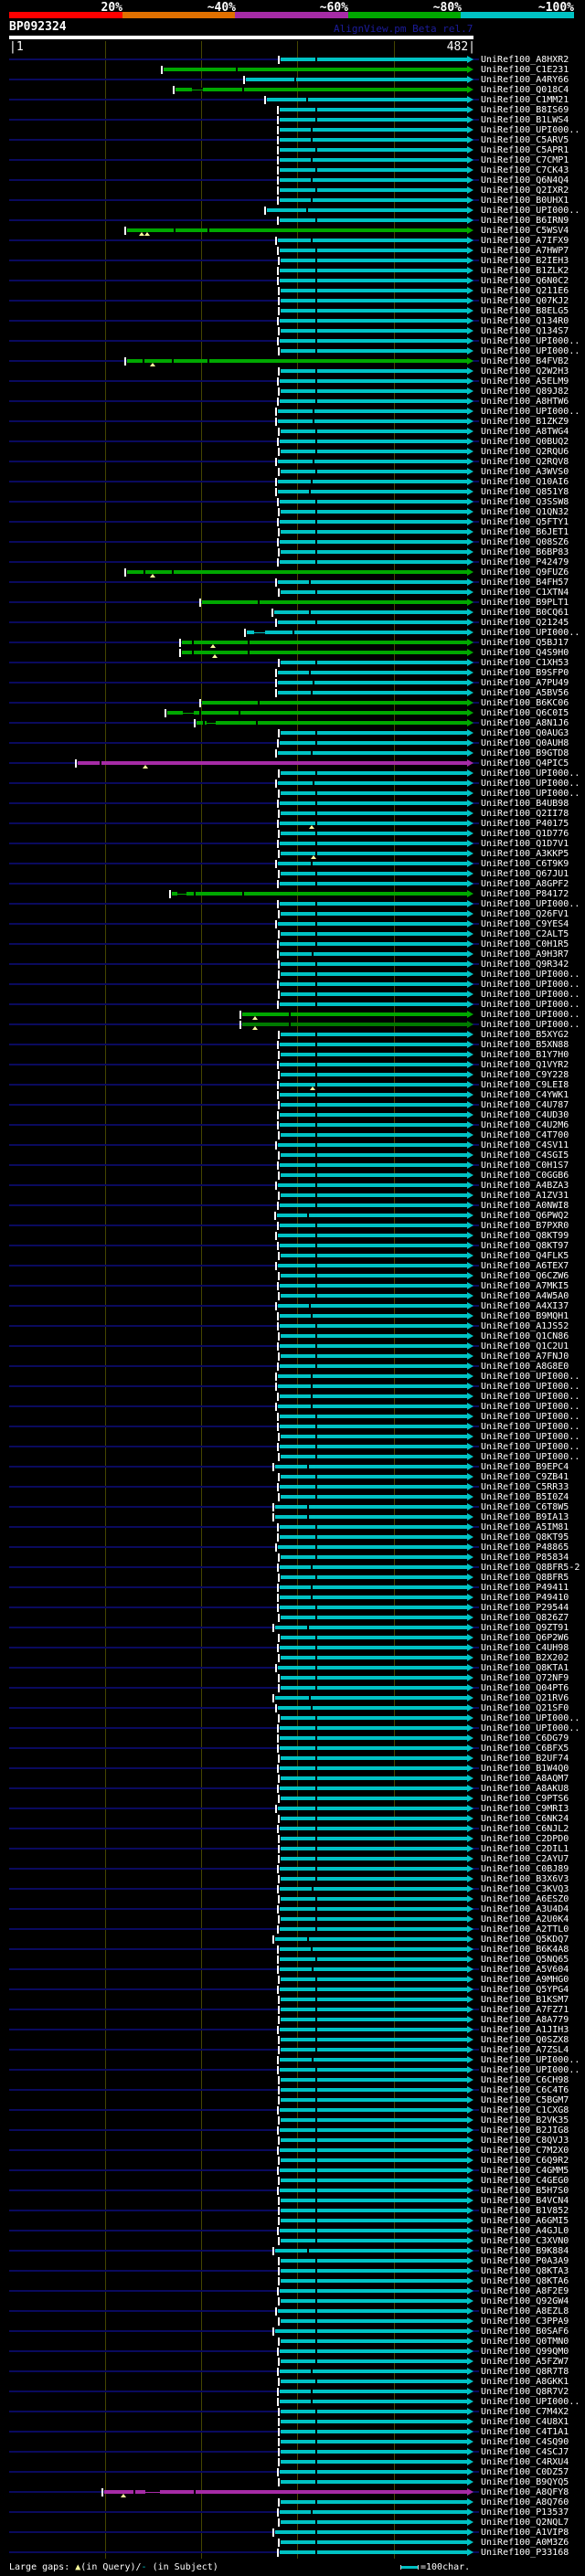  I want to click on hit-label: UniRef100_A8HTW6, so click(525, 402).